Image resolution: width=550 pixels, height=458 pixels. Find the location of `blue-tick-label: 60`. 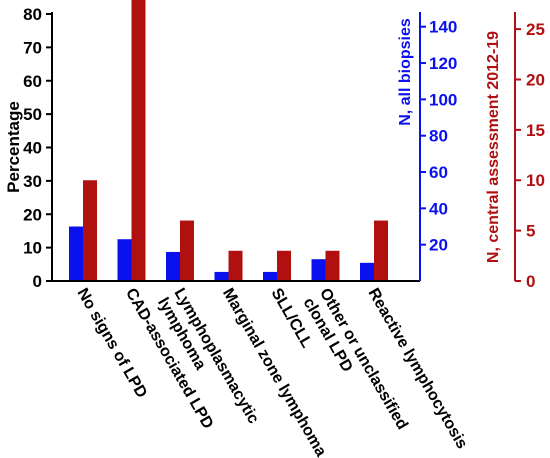

blue-tick-label: 60 is located at coordinates (438, 172).